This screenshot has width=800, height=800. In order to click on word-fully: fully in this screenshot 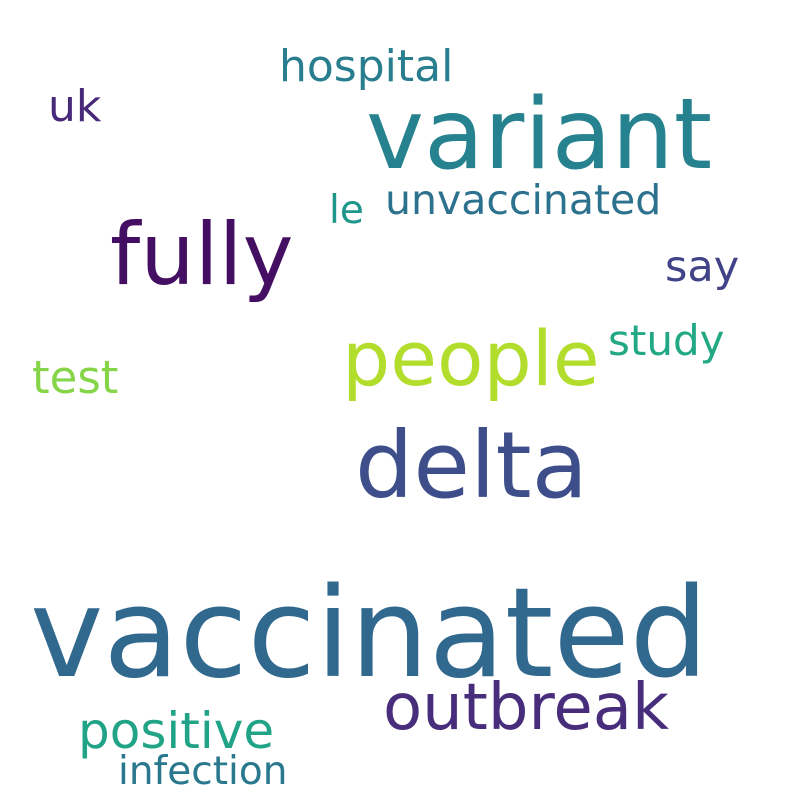, I will do `click(202, 255)`.